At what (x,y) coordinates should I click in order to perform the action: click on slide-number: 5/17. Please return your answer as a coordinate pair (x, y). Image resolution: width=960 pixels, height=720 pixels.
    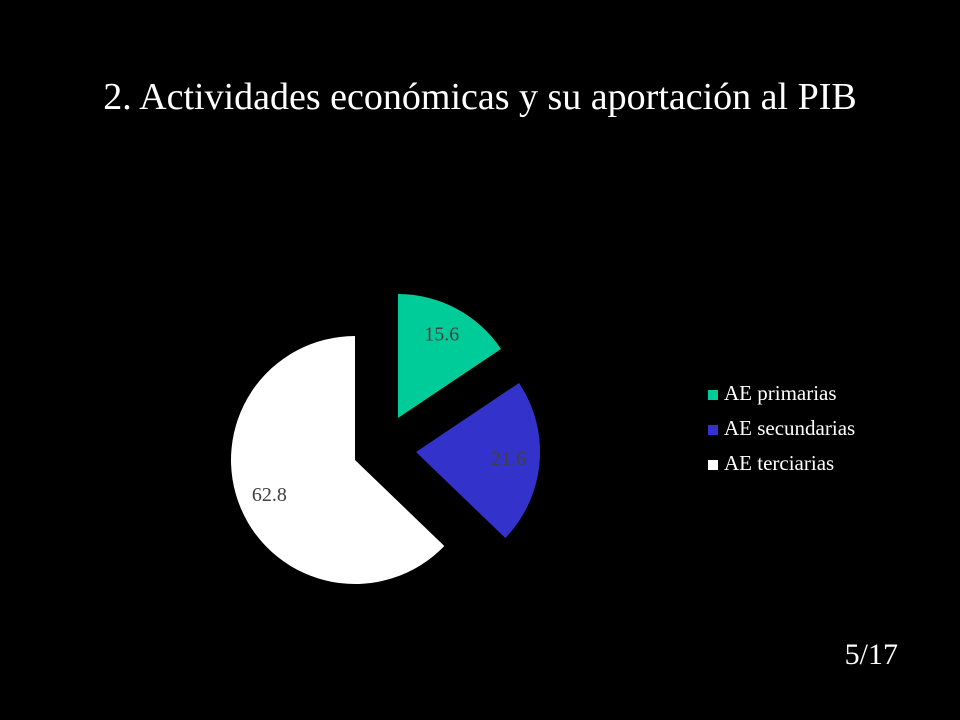
    Looking at the image, I should click on (871, 654).